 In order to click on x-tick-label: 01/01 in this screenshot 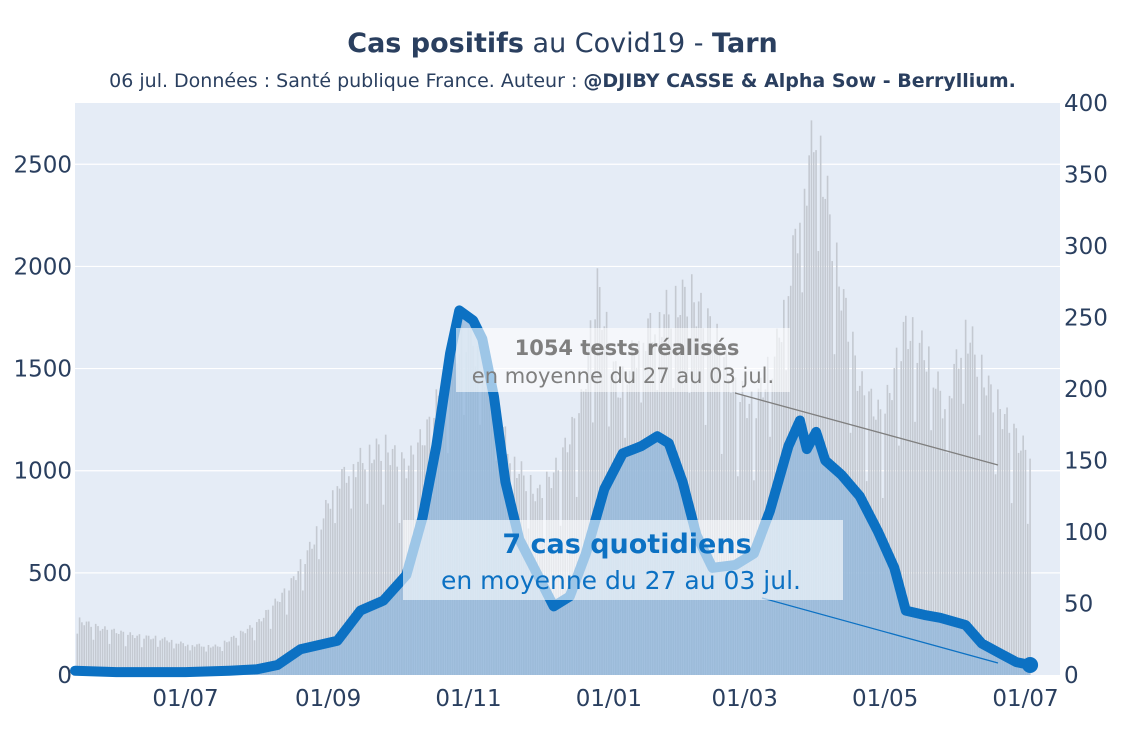, I will do `click(609, 699)`.